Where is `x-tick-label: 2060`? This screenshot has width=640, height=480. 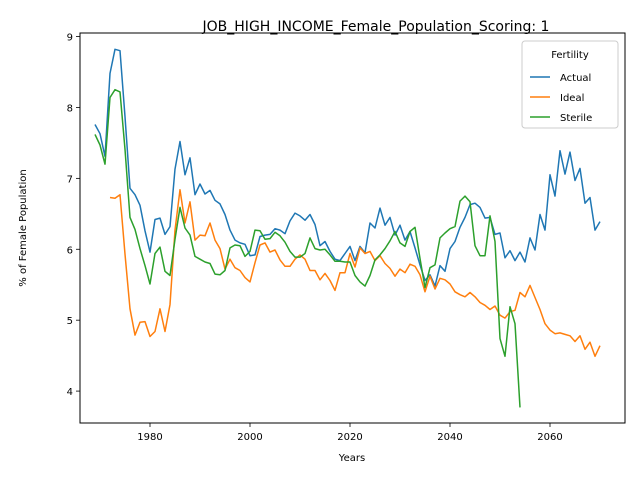 x-tick-label: 2060 is located at coordinates (549, 437).